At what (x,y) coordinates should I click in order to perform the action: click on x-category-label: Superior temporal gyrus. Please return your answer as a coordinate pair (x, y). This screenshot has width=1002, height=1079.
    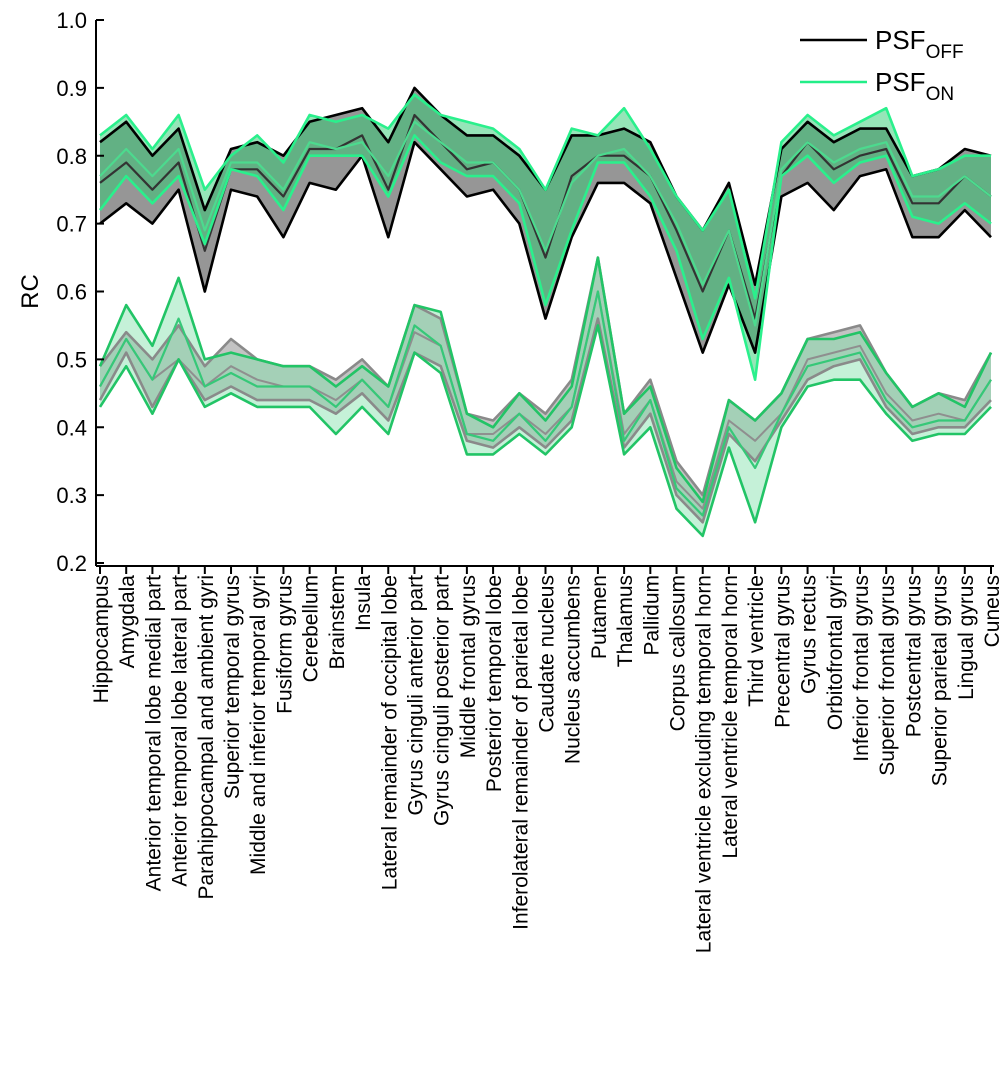
    Looking at the image, I should click on (232, 687).